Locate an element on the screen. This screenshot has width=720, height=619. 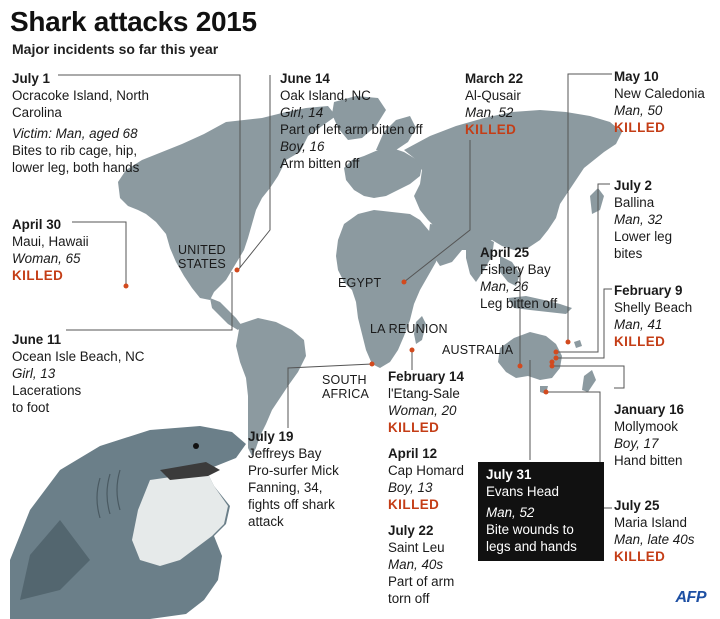
shark-illustration is located at coordinates (128, 522).